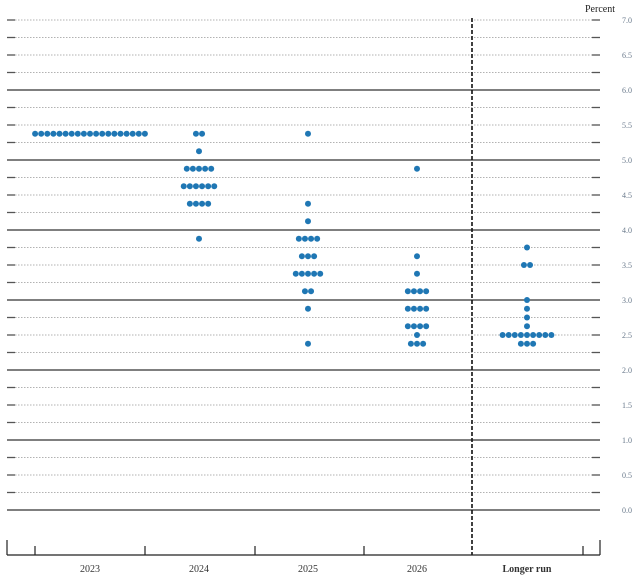 The image size is (640, 577). I want to click on y-tick-label: 6.5, so click(627, 55).